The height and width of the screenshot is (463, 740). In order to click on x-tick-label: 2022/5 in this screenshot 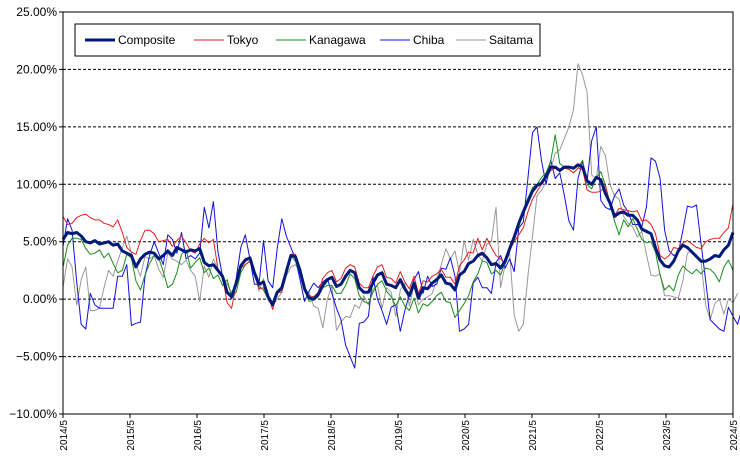, I will do `click(600, 435)`.